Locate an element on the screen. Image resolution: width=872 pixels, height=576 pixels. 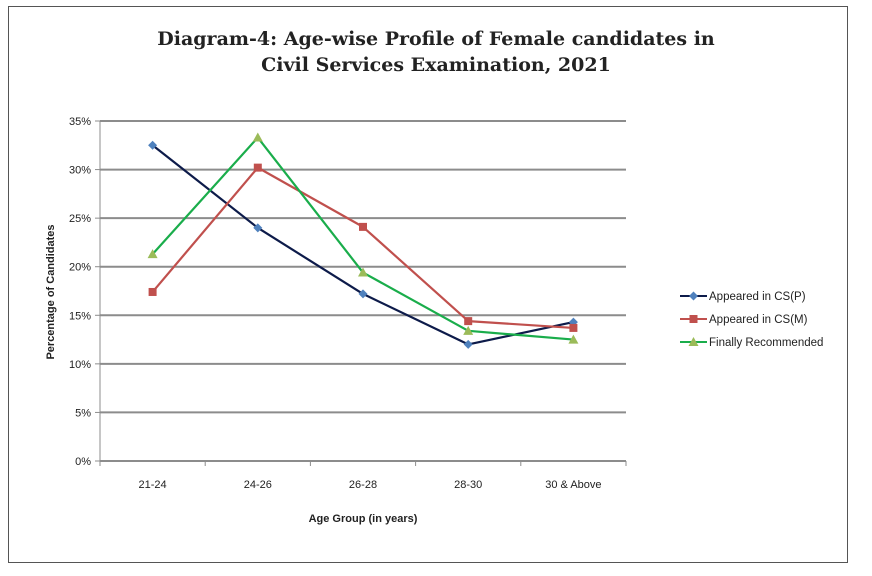
series-line is located at coordinates (362, 248).